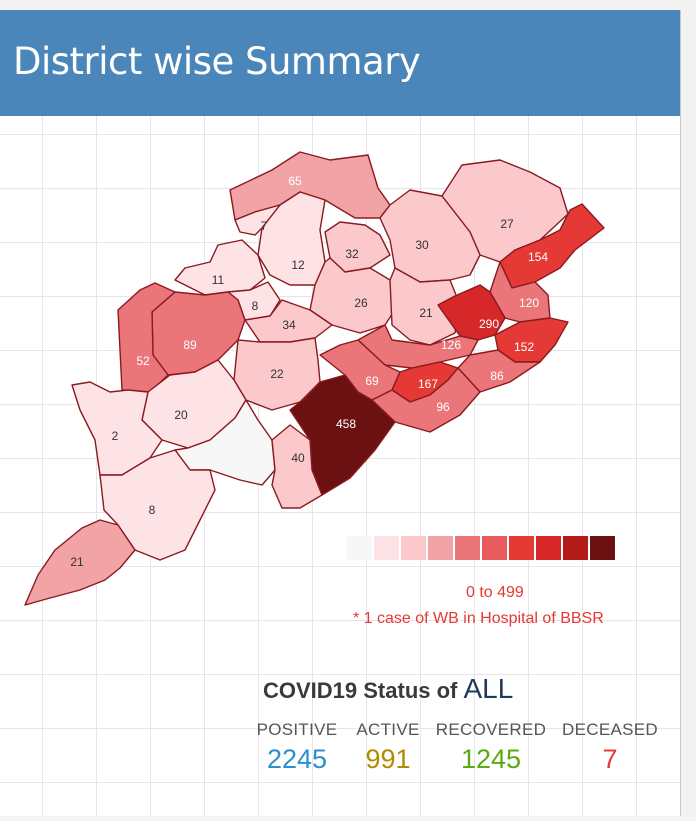 Image resolution: width=696 pixels, height=821 pixels. Describe the element at coordinates (295, 181) in the screenshot. I see `district-case-count: 65` at that location.